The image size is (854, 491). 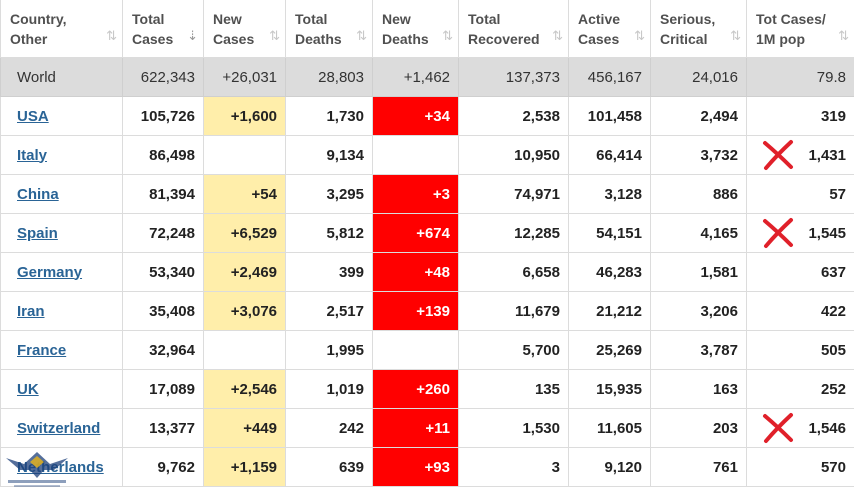 I want to click on column-header-label: Total, so click(x=311, y=18).